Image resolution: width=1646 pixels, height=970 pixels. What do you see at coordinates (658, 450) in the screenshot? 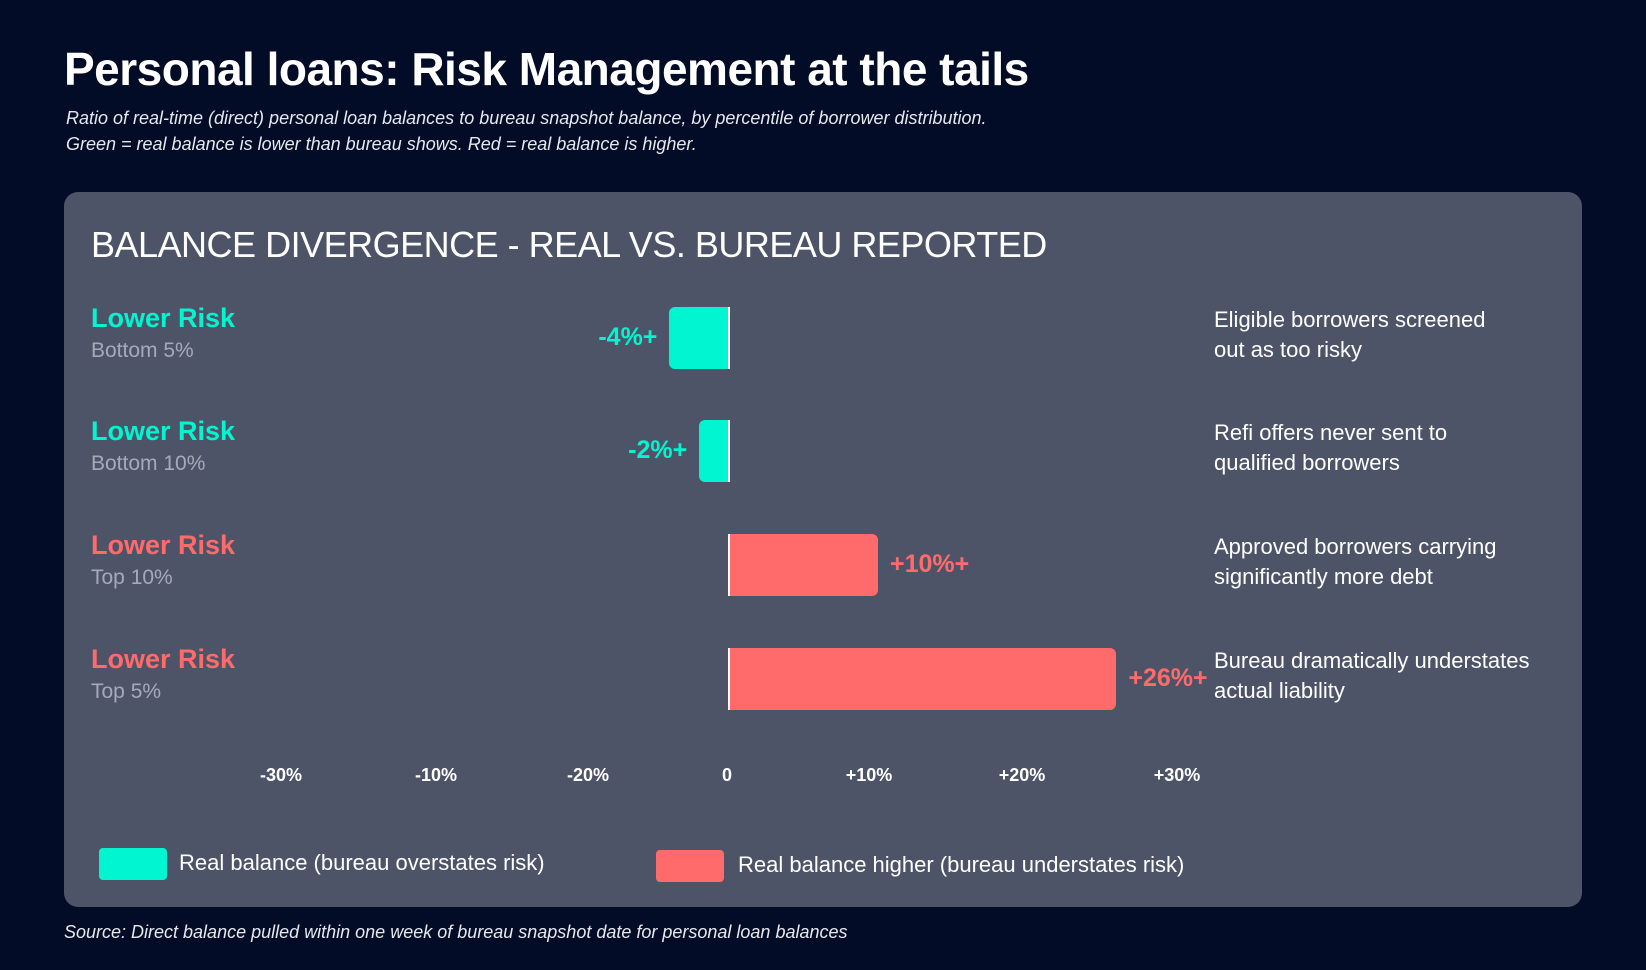
I see `value-label: -2%+` at bounding box center [658, 450].